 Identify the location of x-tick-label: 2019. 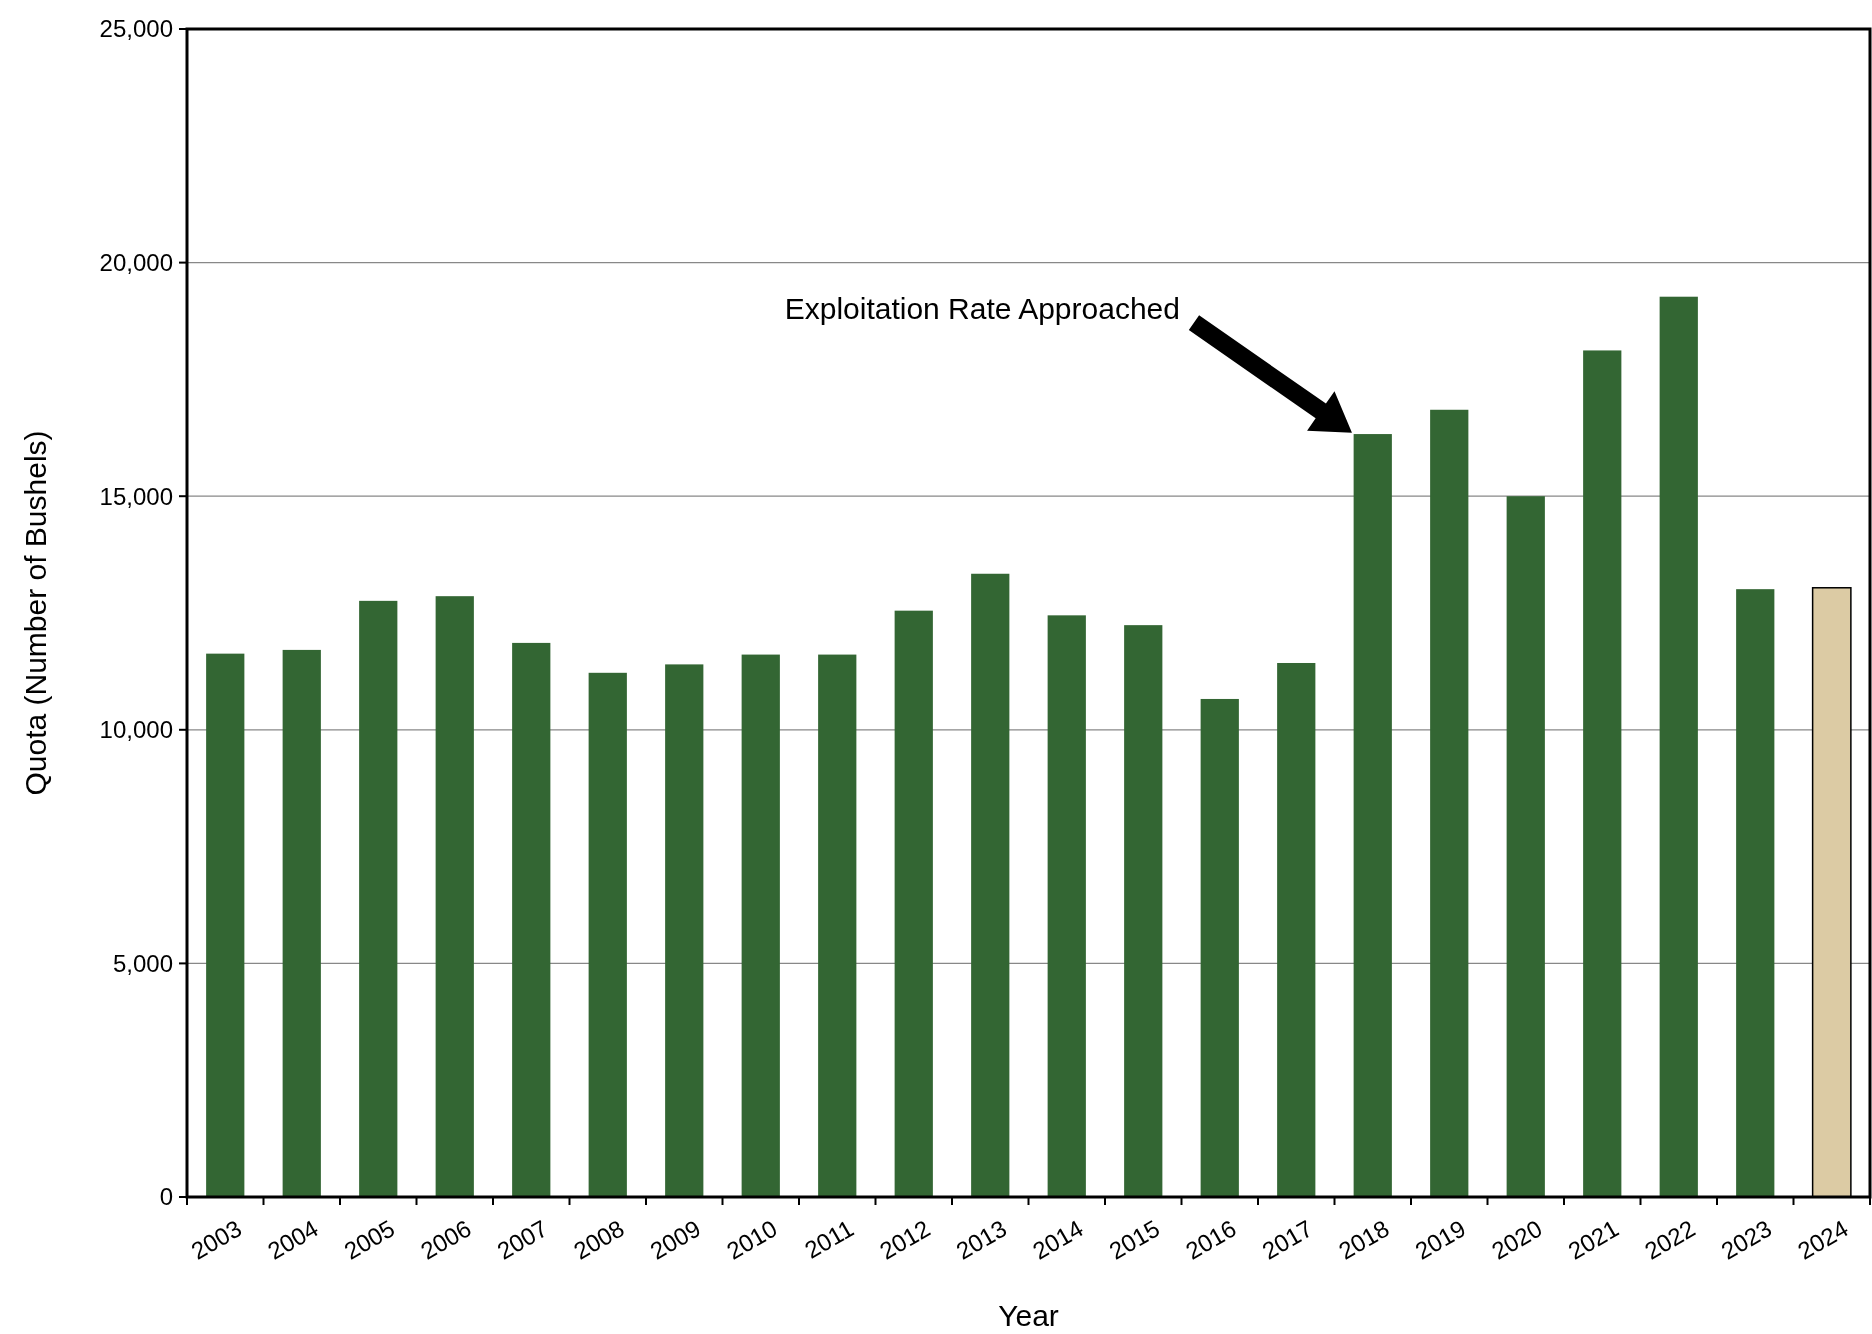
(1440, 1239).